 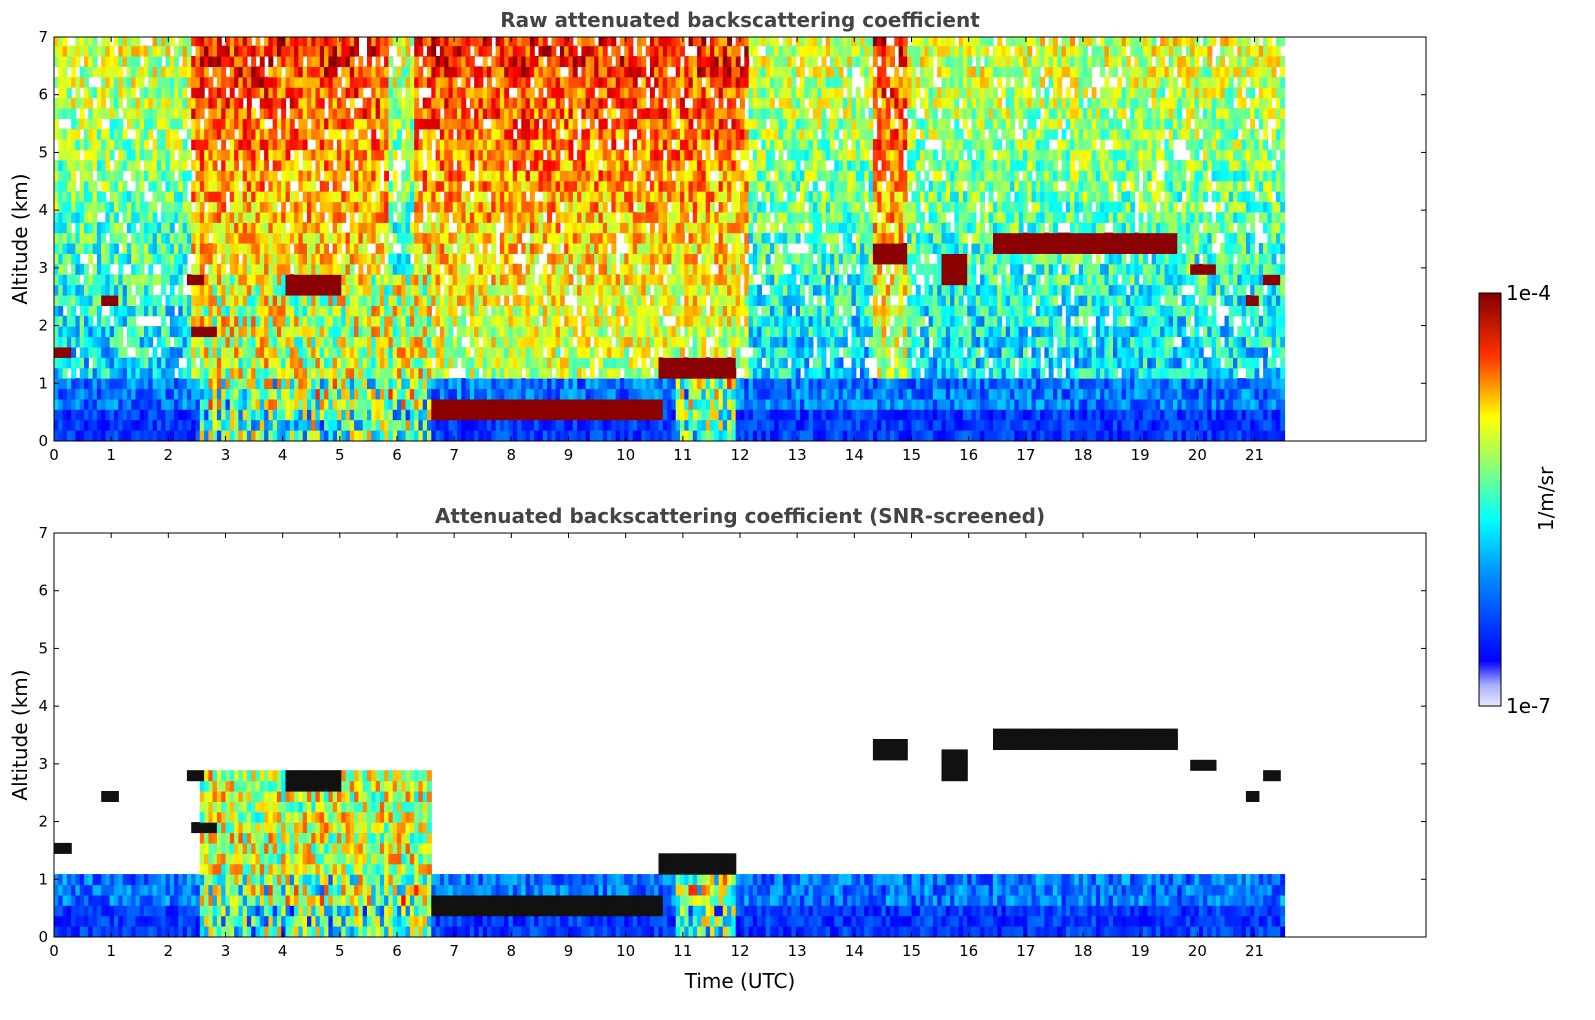 What do you see at coordinates (740, 981) in the screenshot?
I see `panel-b-xlabel: Time (UTC)` at bounding box center [740, 981].